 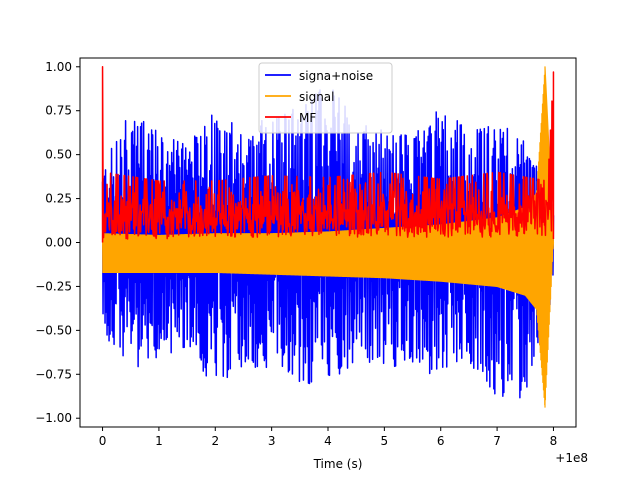 What do you see at coordinates (571, 458) in the screenshot?
I see `x-axis-offset-label: +1e8` at bounding box center [571, 458].